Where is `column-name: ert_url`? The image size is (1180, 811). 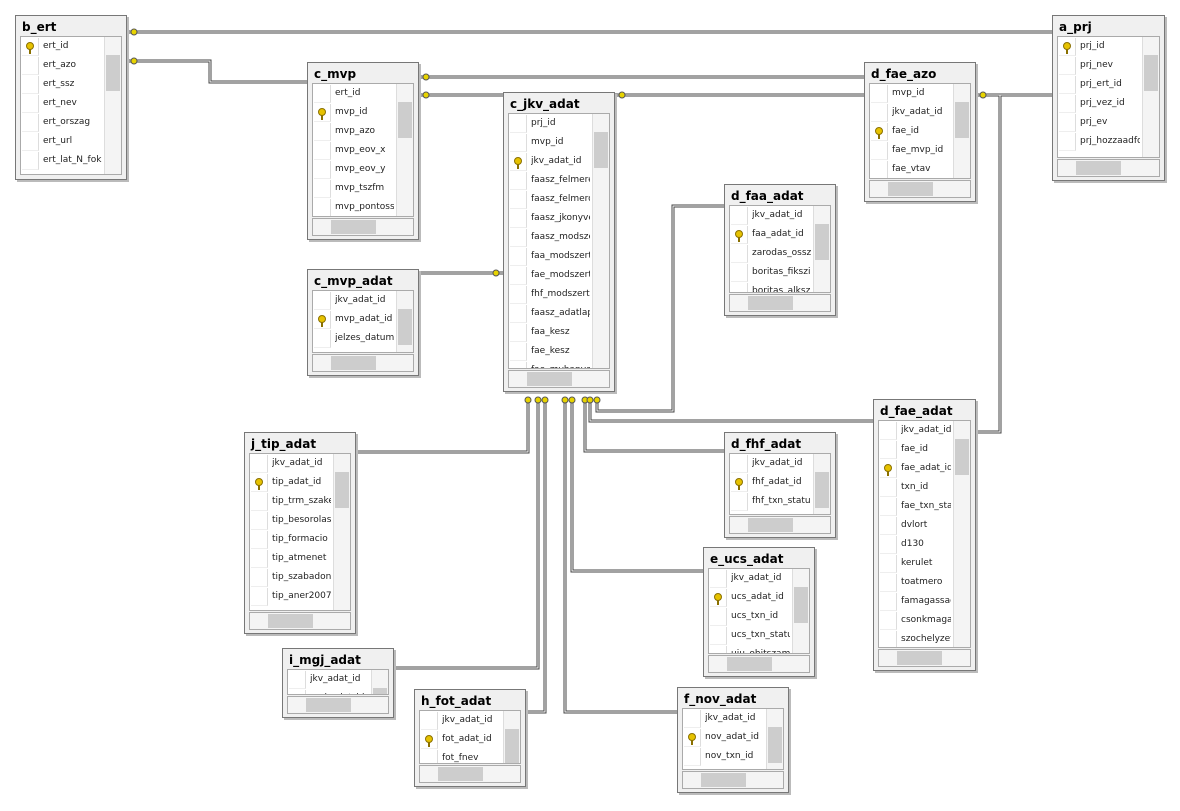 column-name: ert_url is located at coordinates (58, 141).